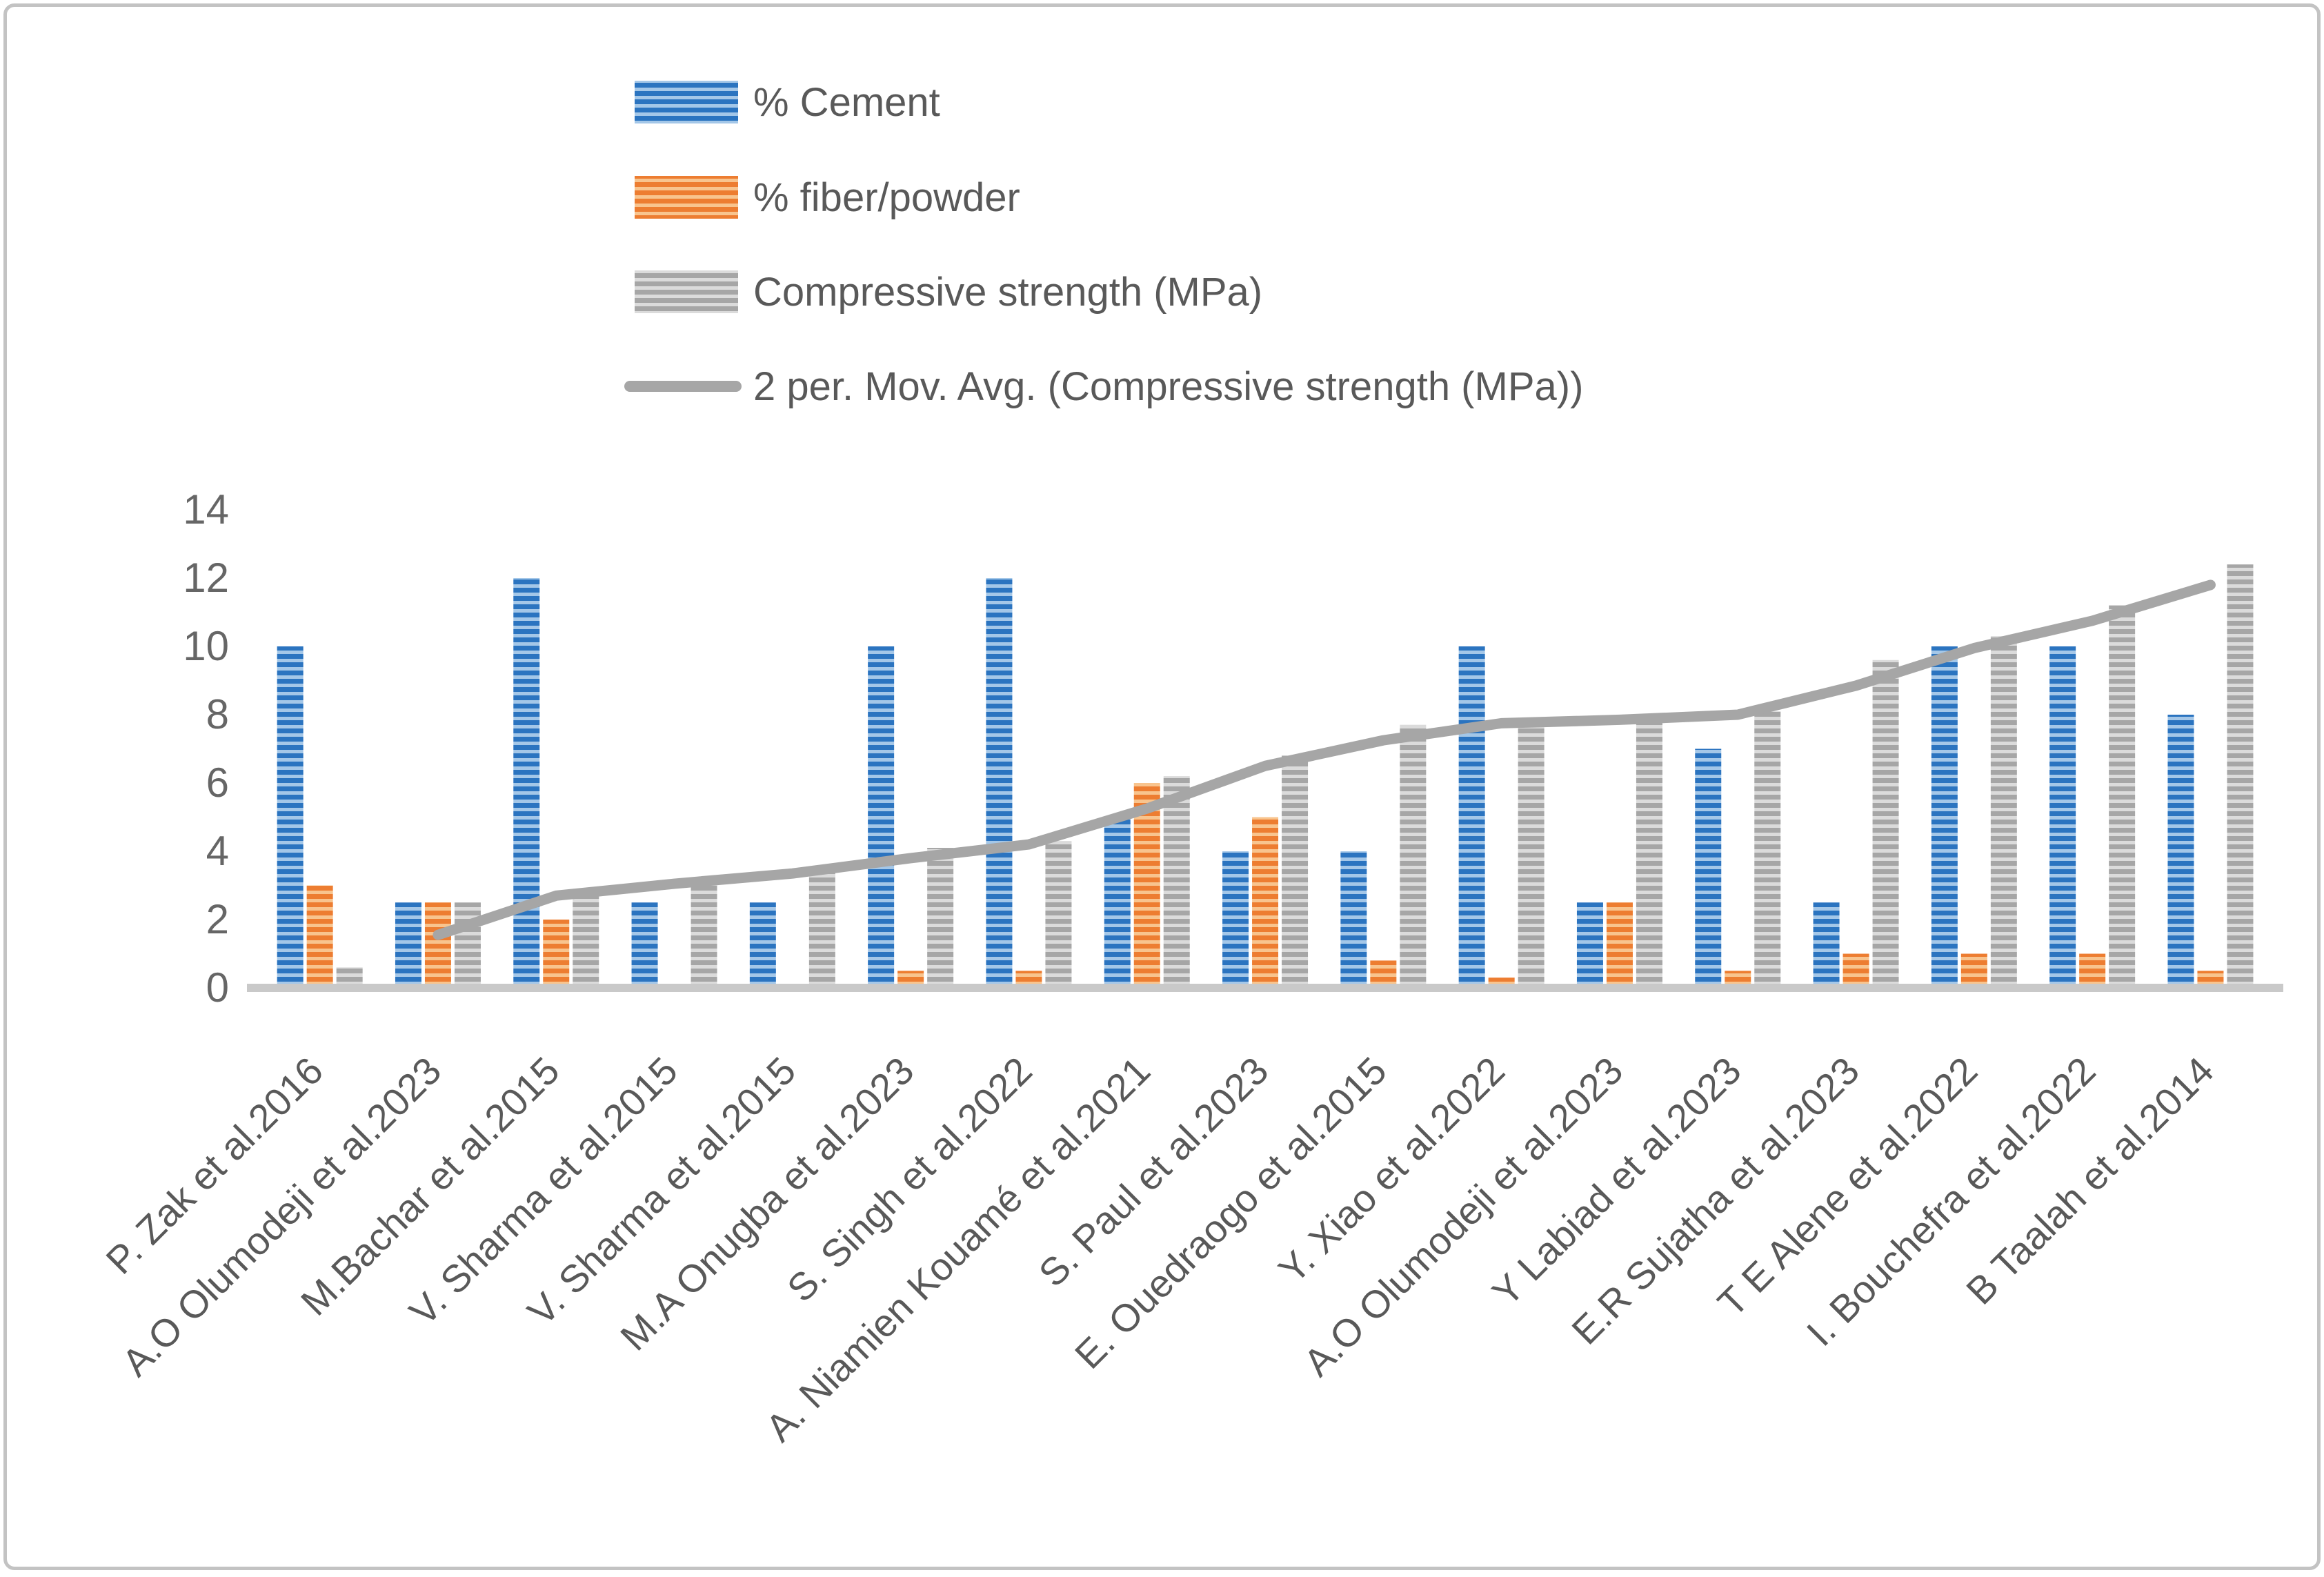  What do you see at coordinates (686, 292) in the screenshot?
I see `legend-swatch-compressive-strength` at bounding box center [686, 292].